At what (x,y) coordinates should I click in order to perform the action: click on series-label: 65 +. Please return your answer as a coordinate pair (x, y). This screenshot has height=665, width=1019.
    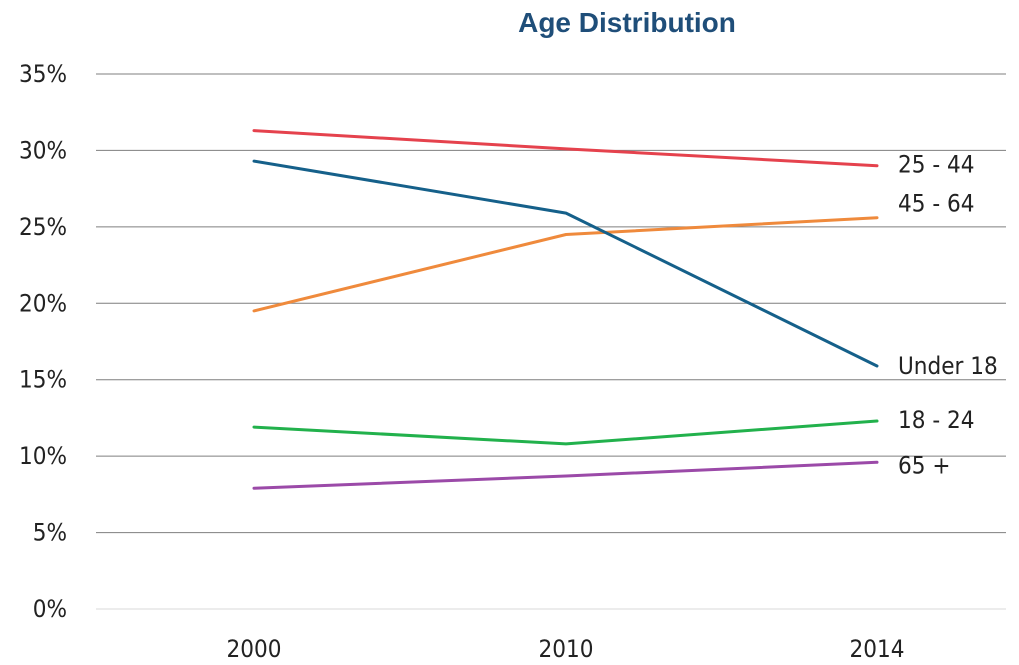
    Looking at the image, I should click on (924, 465).